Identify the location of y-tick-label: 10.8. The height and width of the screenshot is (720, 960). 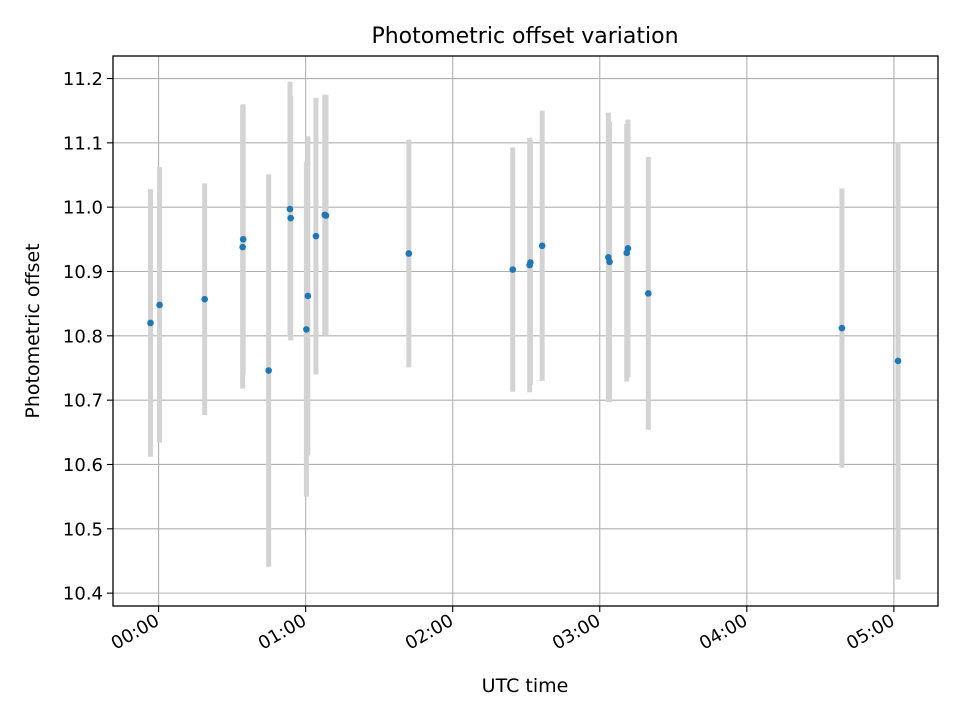
(83, 336).